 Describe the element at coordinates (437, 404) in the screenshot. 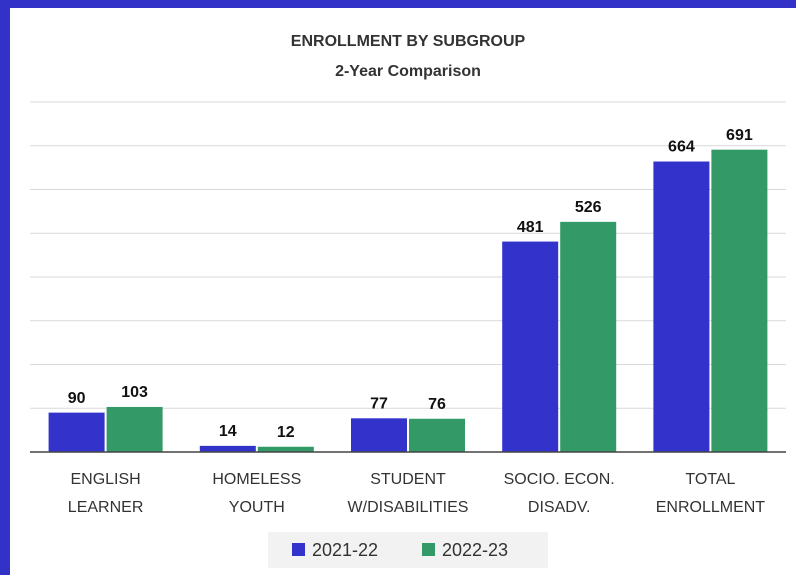

I see `data-label: 76` at that location.